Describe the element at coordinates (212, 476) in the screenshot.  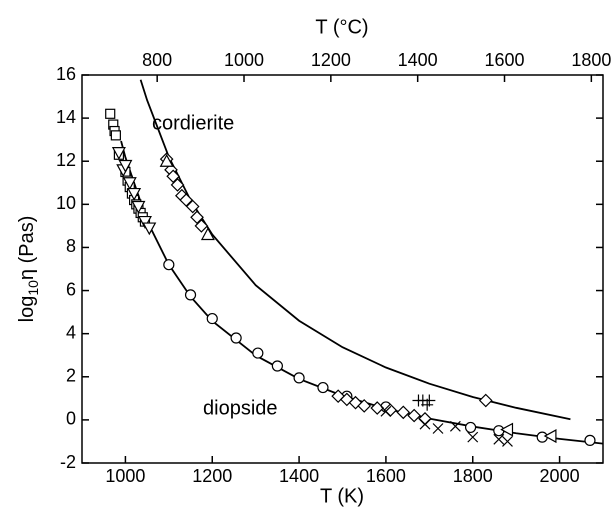
I see `x-tick-label: 1200` at that location.